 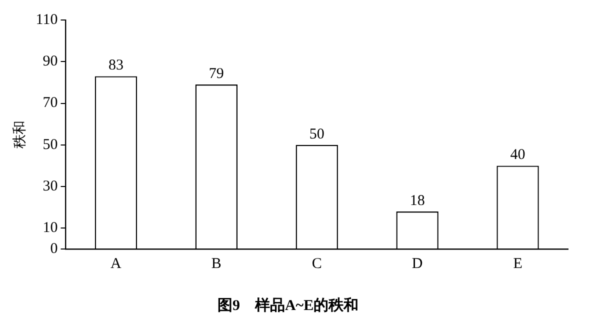 I want to click on x-tick-label: E, so click(x=517, y=264).